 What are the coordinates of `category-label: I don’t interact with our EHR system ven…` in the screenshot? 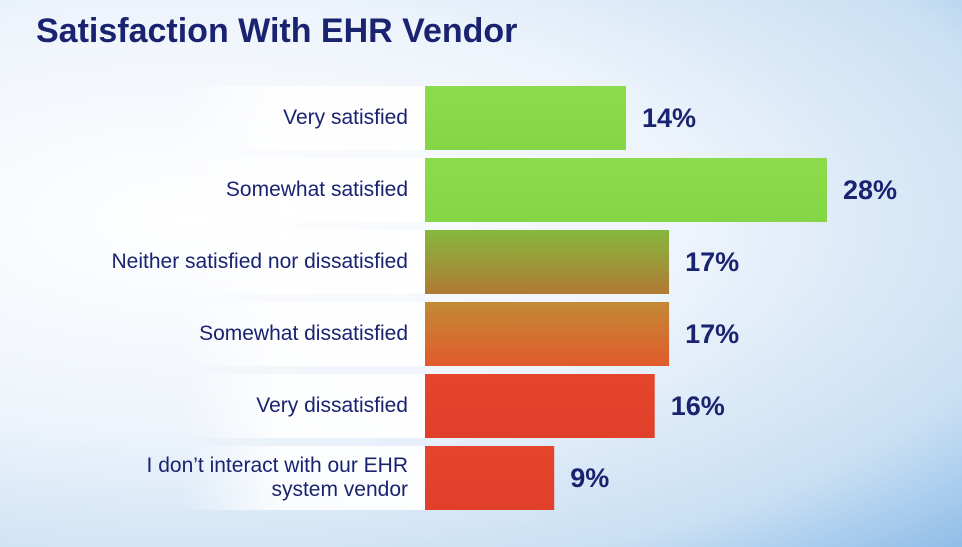 It's located at (277, 477).